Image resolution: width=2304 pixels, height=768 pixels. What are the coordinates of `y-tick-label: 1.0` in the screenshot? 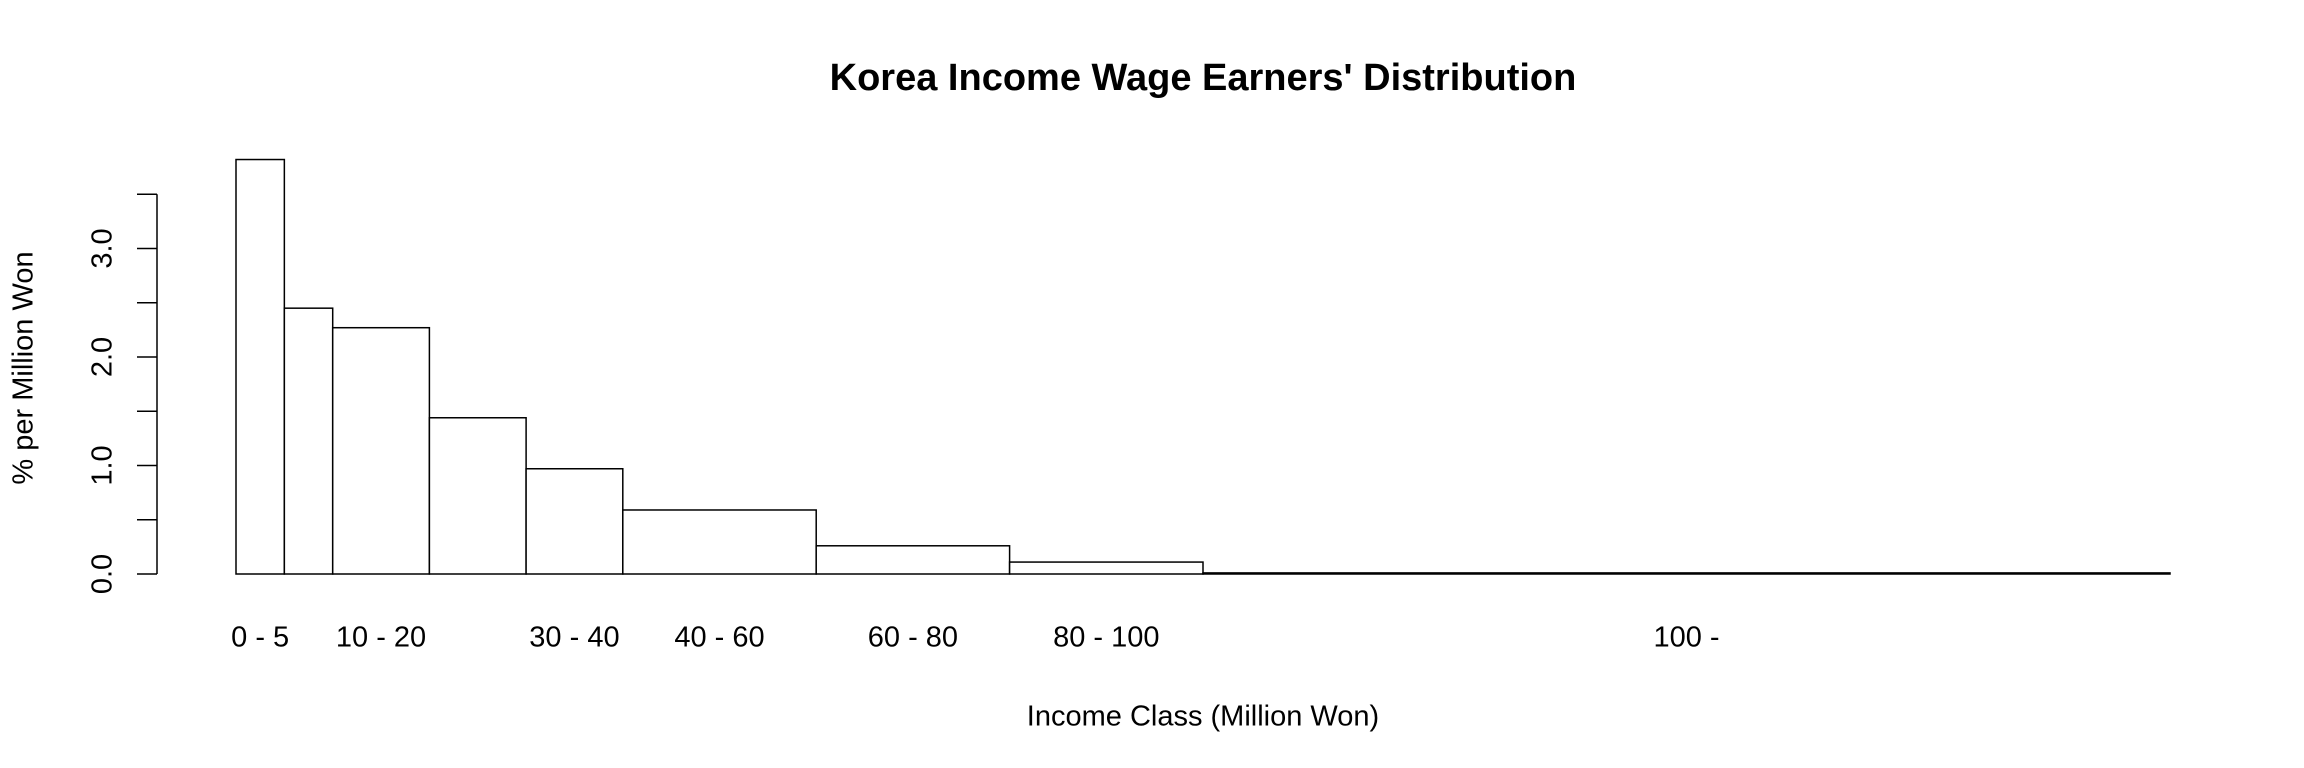 It's located at (103, 465).